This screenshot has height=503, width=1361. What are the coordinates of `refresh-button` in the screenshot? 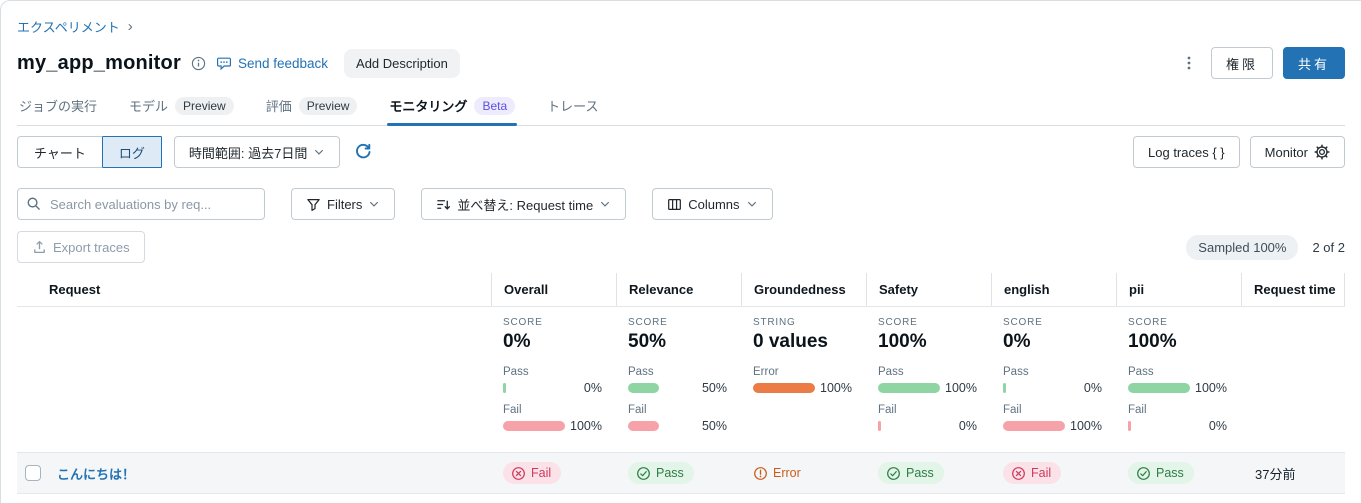 It's located at (363, 152).